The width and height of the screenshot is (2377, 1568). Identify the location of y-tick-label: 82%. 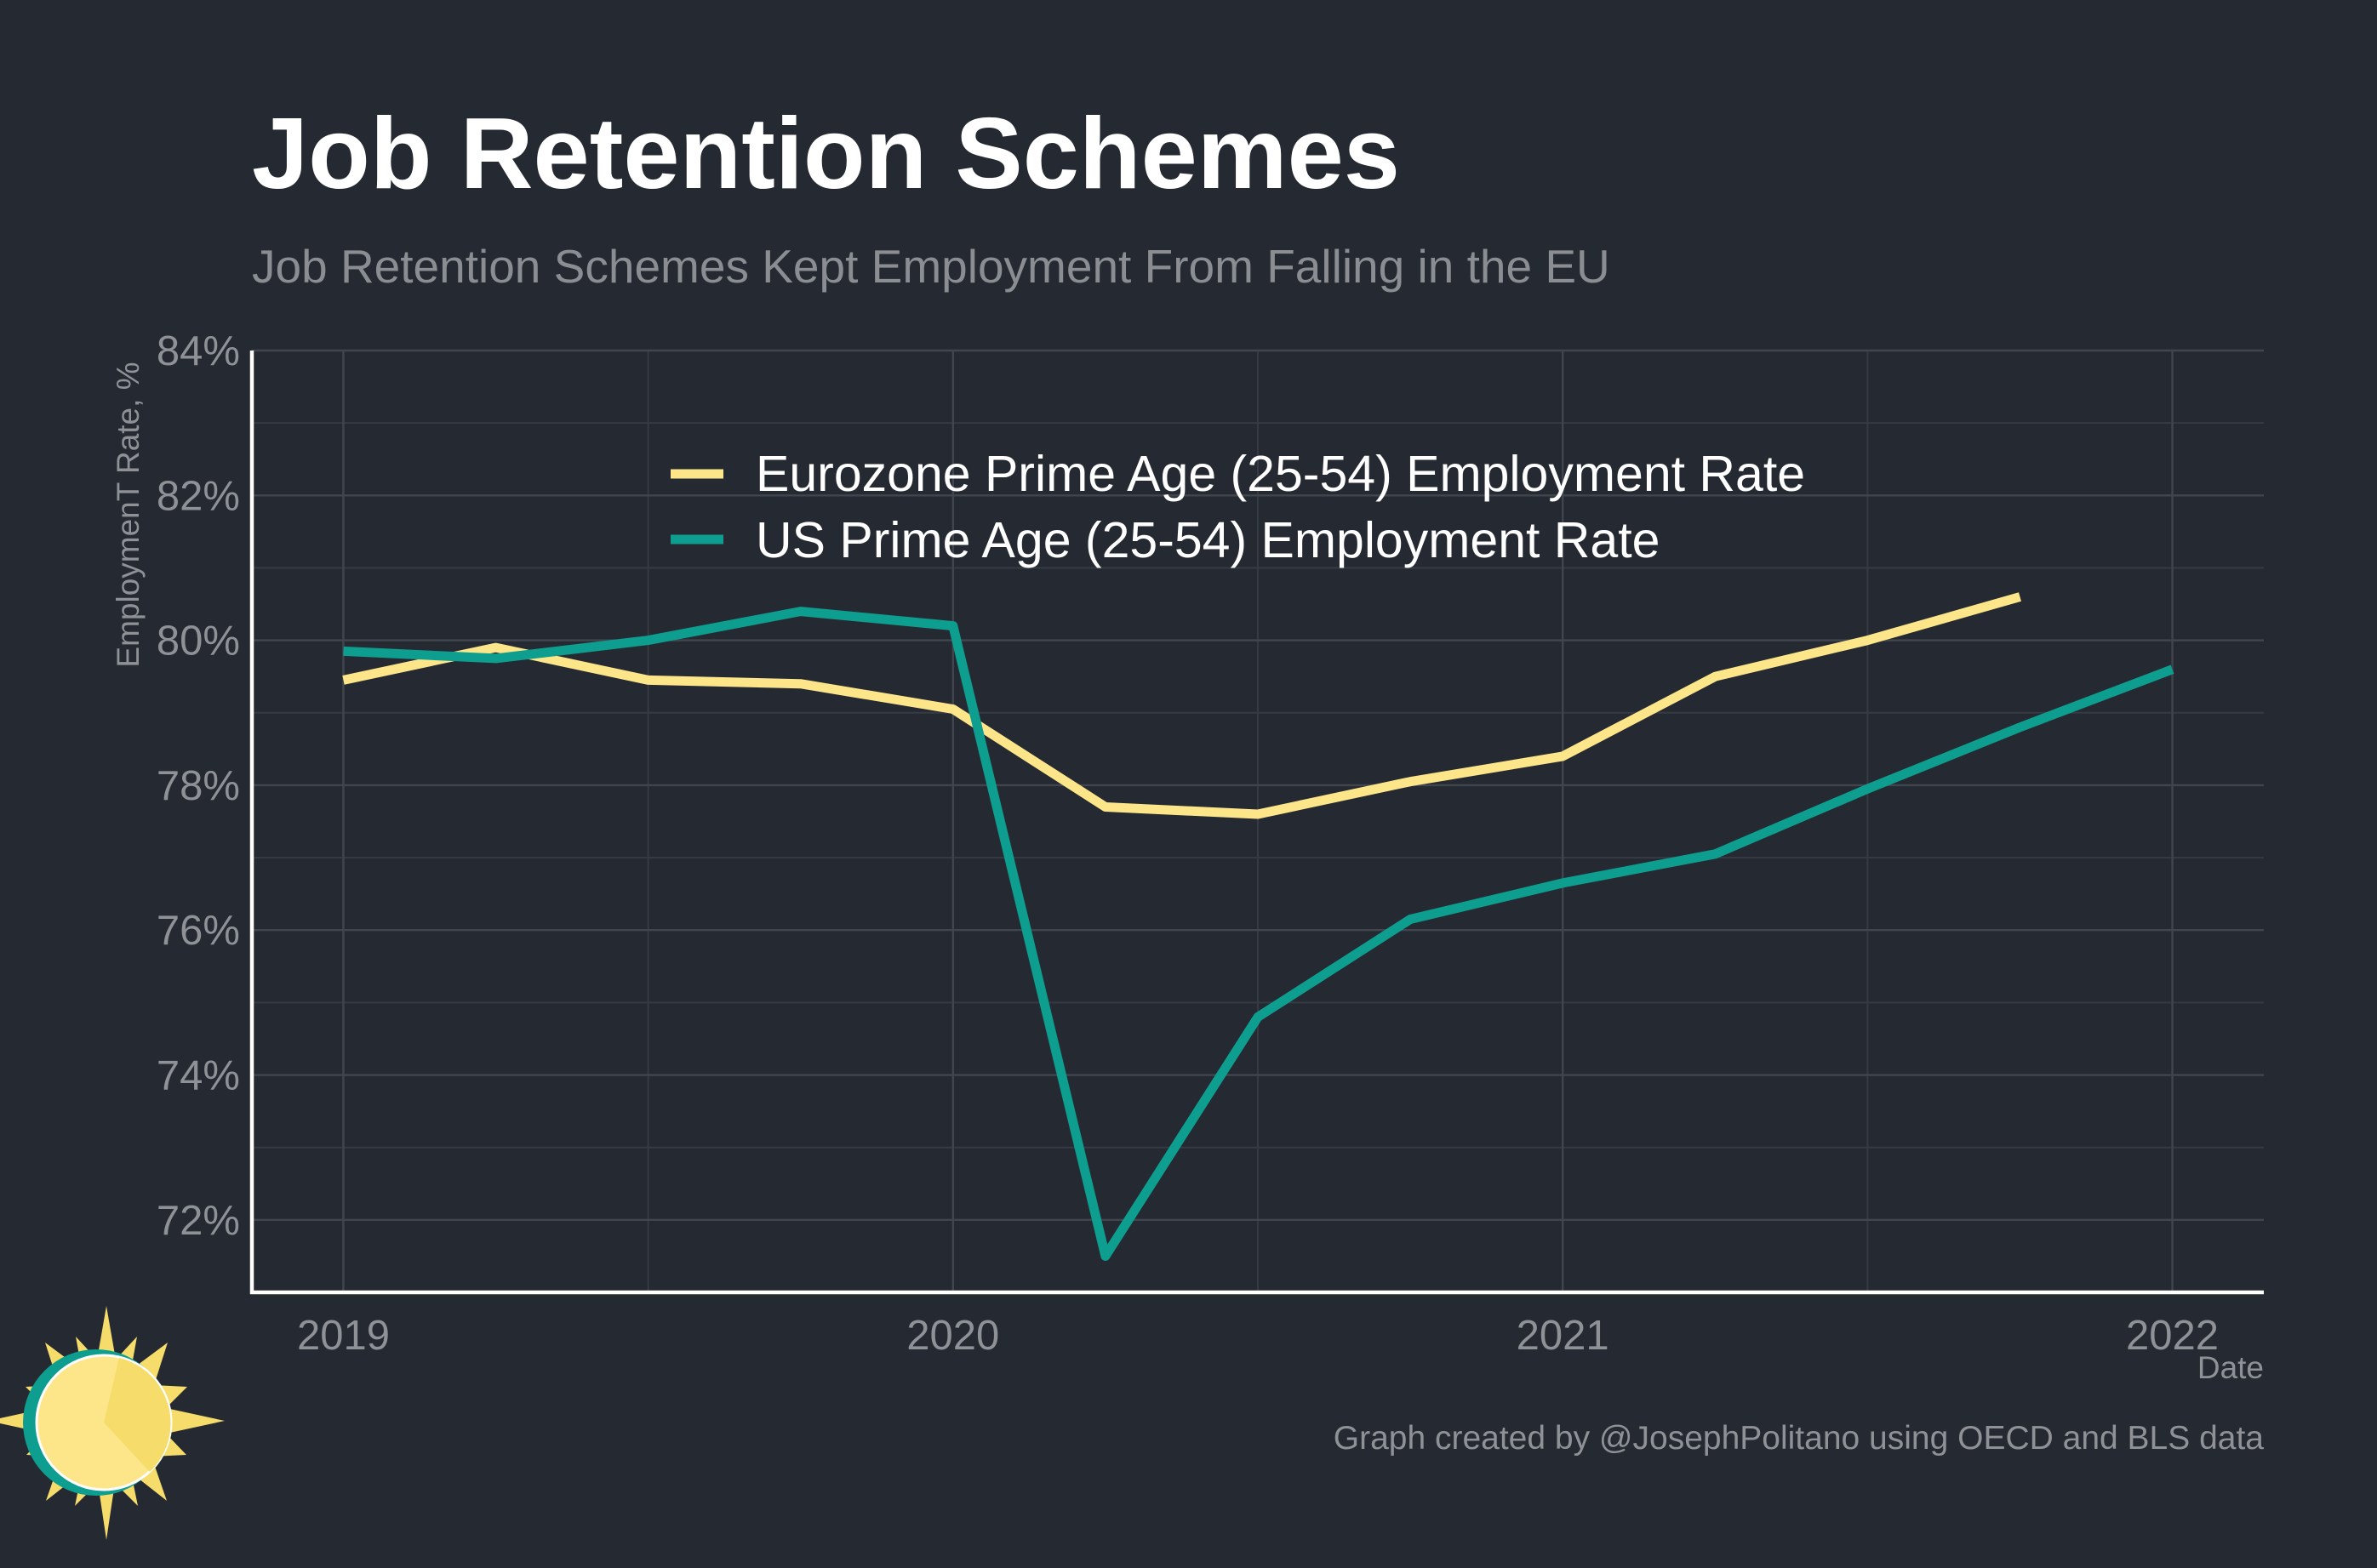
(199, 496).